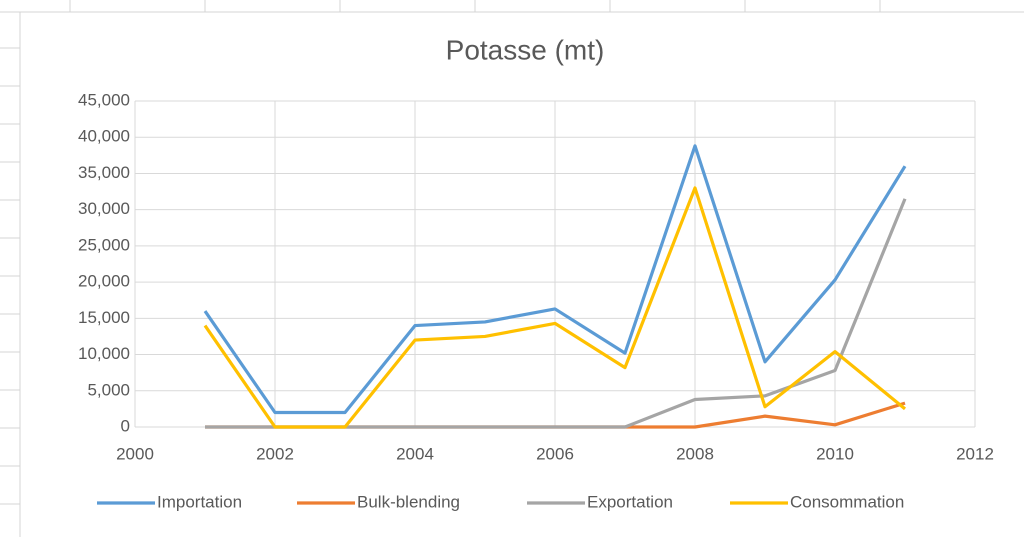 The width and height of the screenshot is (1024, 537). Describe the element at coordinates (847, 501) in the screenshot. I see `legend-label: Consommation` at that location.